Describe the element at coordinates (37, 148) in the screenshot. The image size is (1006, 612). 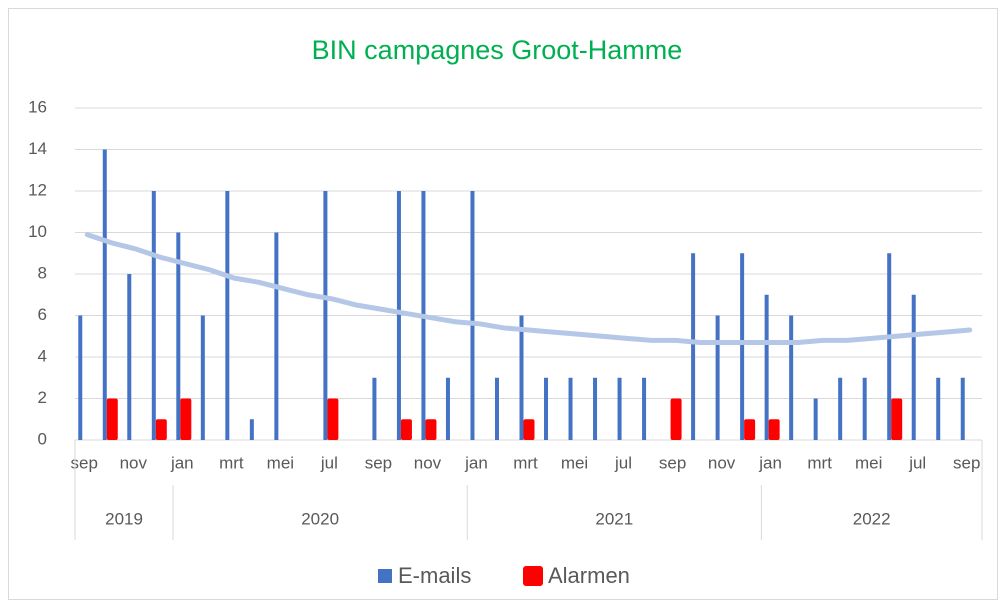
I see `y-tick-label: 14` at that location.